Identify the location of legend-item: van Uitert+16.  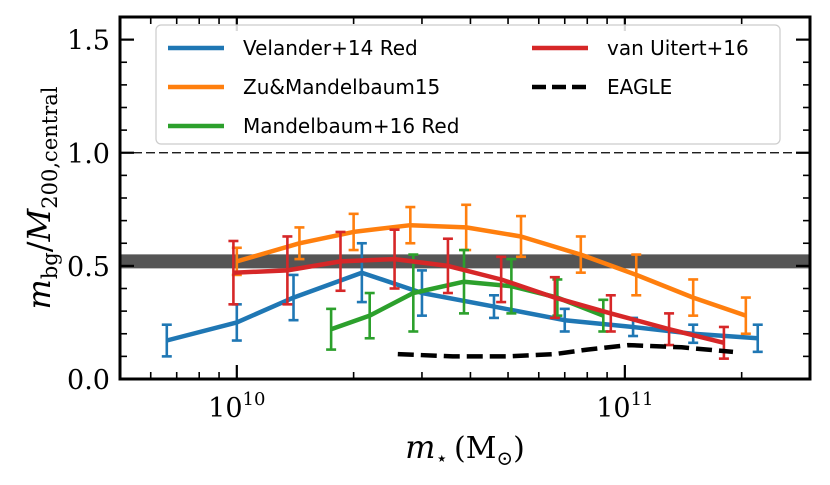
(640, 48).